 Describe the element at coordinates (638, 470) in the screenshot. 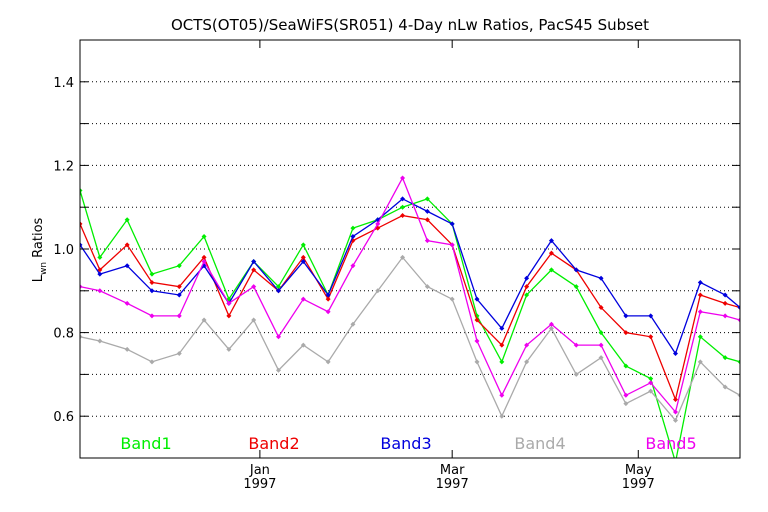

I see `x-tick-month-2: May` at that location.